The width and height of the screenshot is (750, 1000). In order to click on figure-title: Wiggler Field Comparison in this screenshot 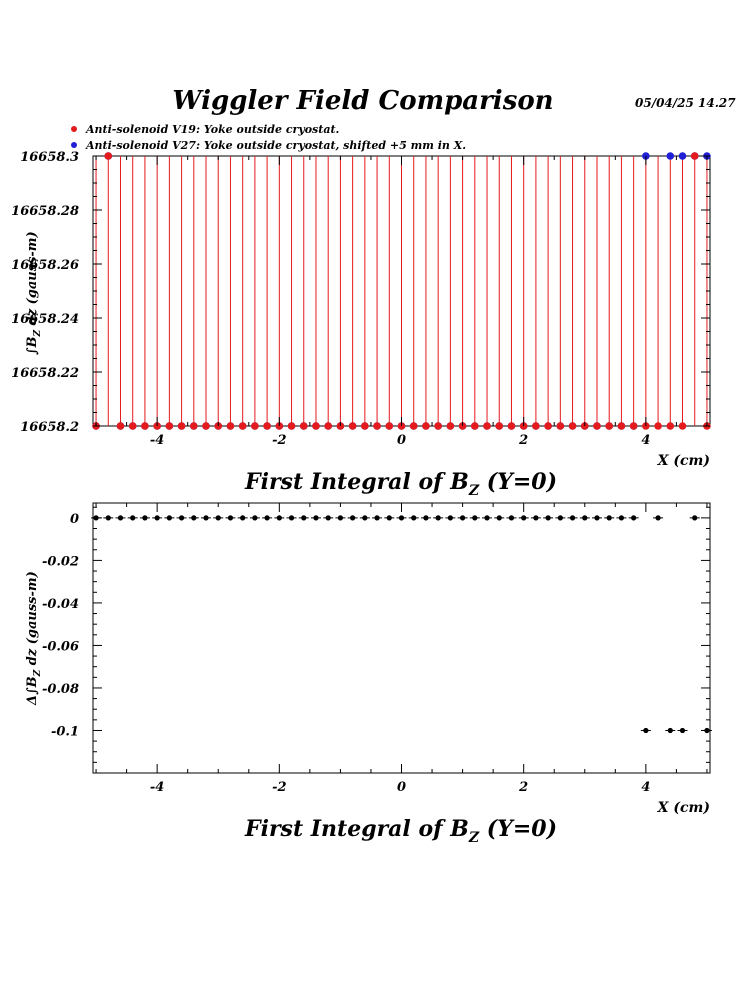, I will do `click(362, 101)`.